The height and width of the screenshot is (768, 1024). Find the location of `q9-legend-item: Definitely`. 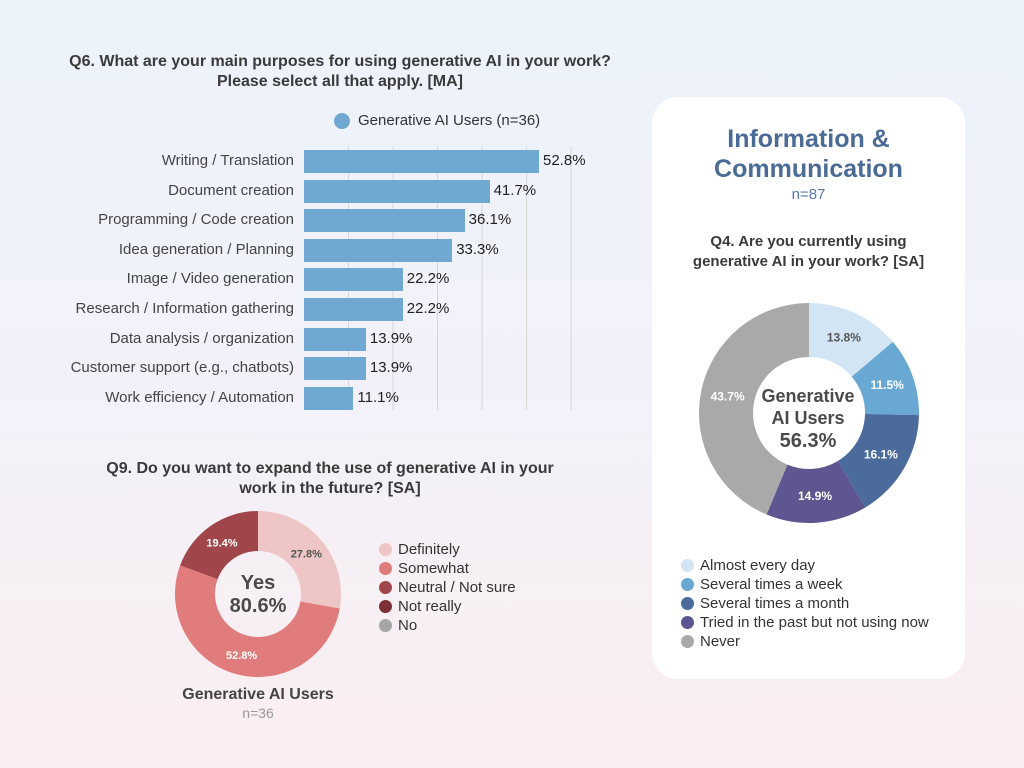

q9-legend-item: Definitely is located at coordinates (447, 549).